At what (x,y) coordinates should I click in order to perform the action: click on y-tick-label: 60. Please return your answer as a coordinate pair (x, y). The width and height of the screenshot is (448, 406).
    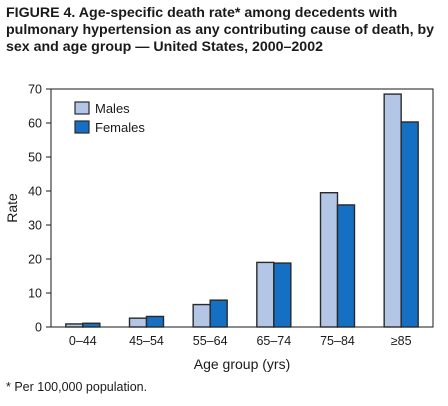
    Looking at the image, I should click on (35, 124).